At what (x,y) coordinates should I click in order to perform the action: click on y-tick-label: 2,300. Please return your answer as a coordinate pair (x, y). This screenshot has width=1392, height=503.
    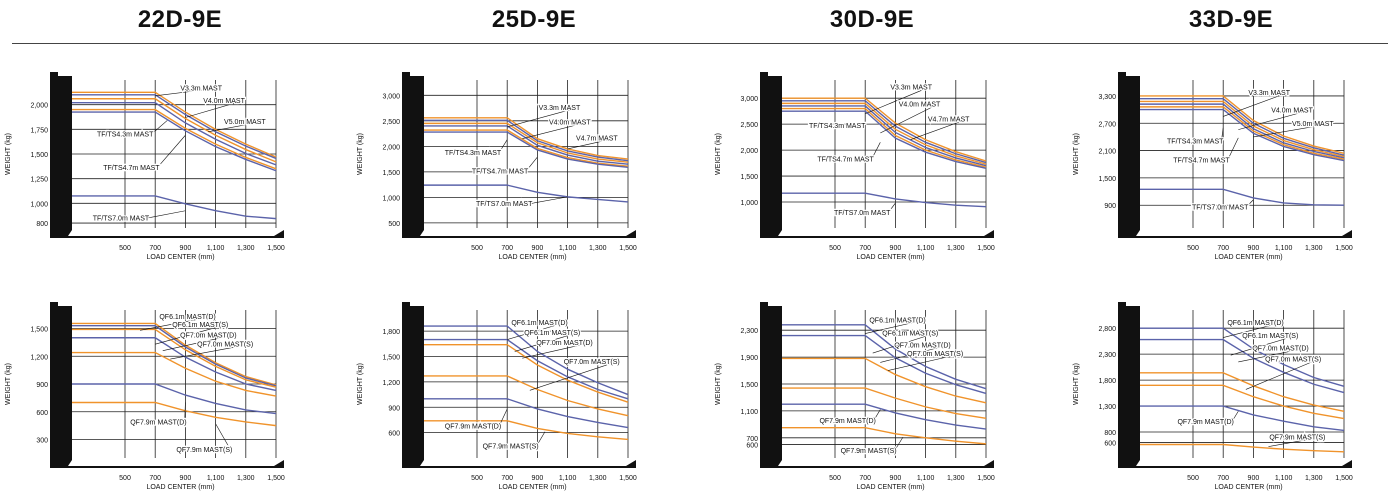
    Looking at the image, I should click on (1107, 355).